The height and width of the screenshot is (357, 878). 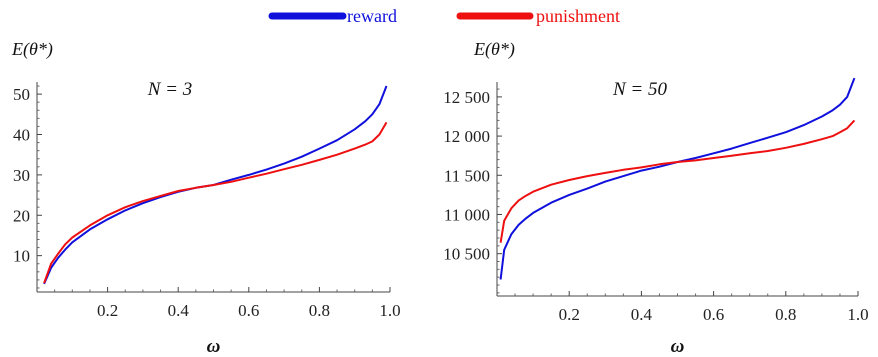 I want to click on legend-label-punishment: punishment, so click(x=578, y=16).